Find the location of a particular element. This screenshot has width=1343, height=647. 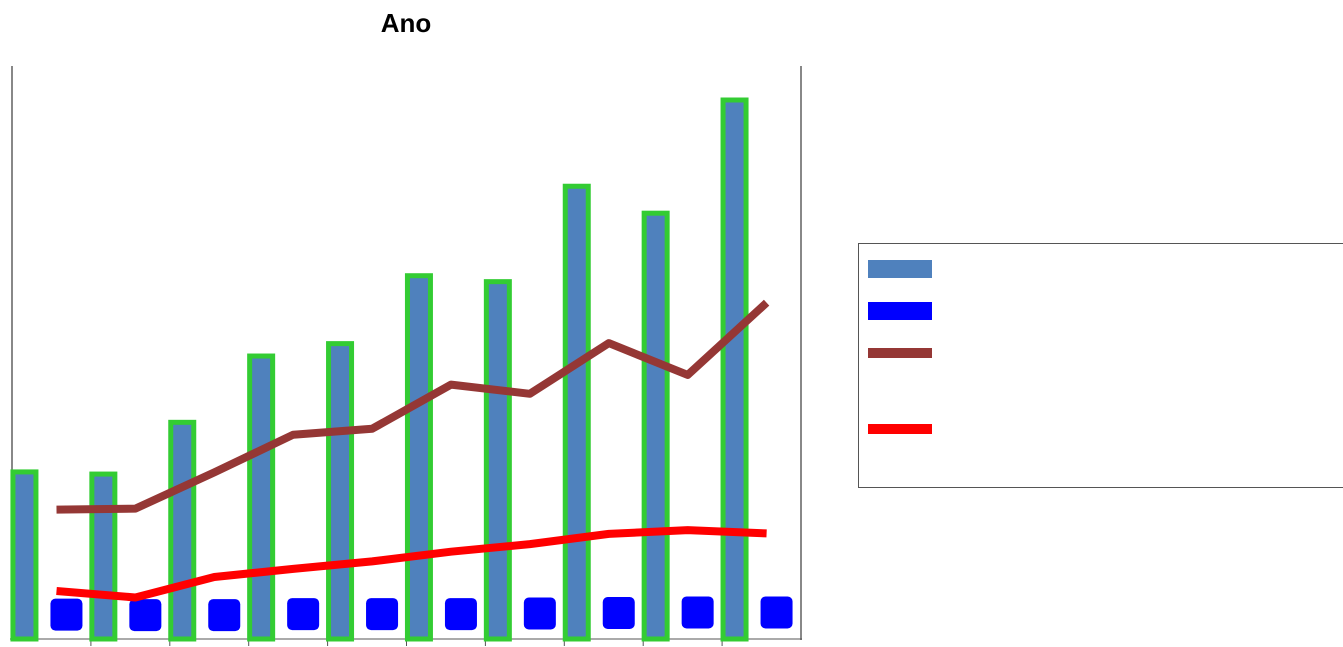

chart-title: Ano is located at coordinates (406, 23).